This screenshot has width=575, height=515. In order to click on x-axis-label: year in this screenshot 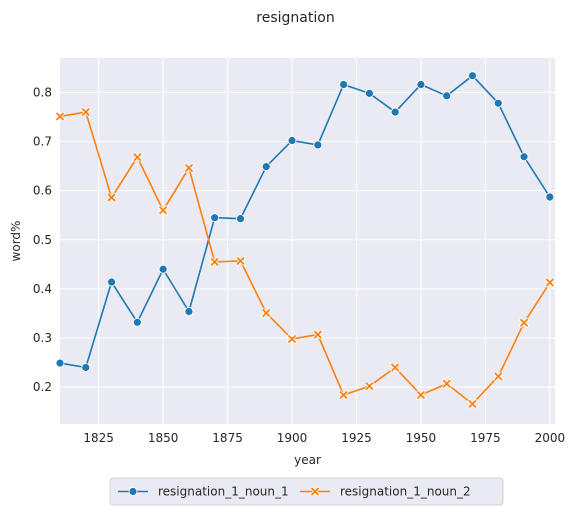, I will do `click(307, 460)`.